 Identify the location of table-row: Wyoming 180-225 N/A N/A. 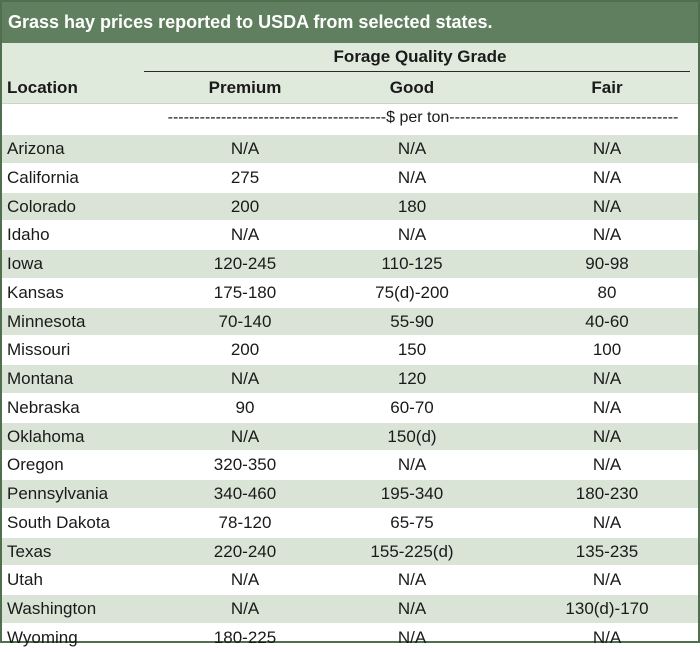
(350, 637).